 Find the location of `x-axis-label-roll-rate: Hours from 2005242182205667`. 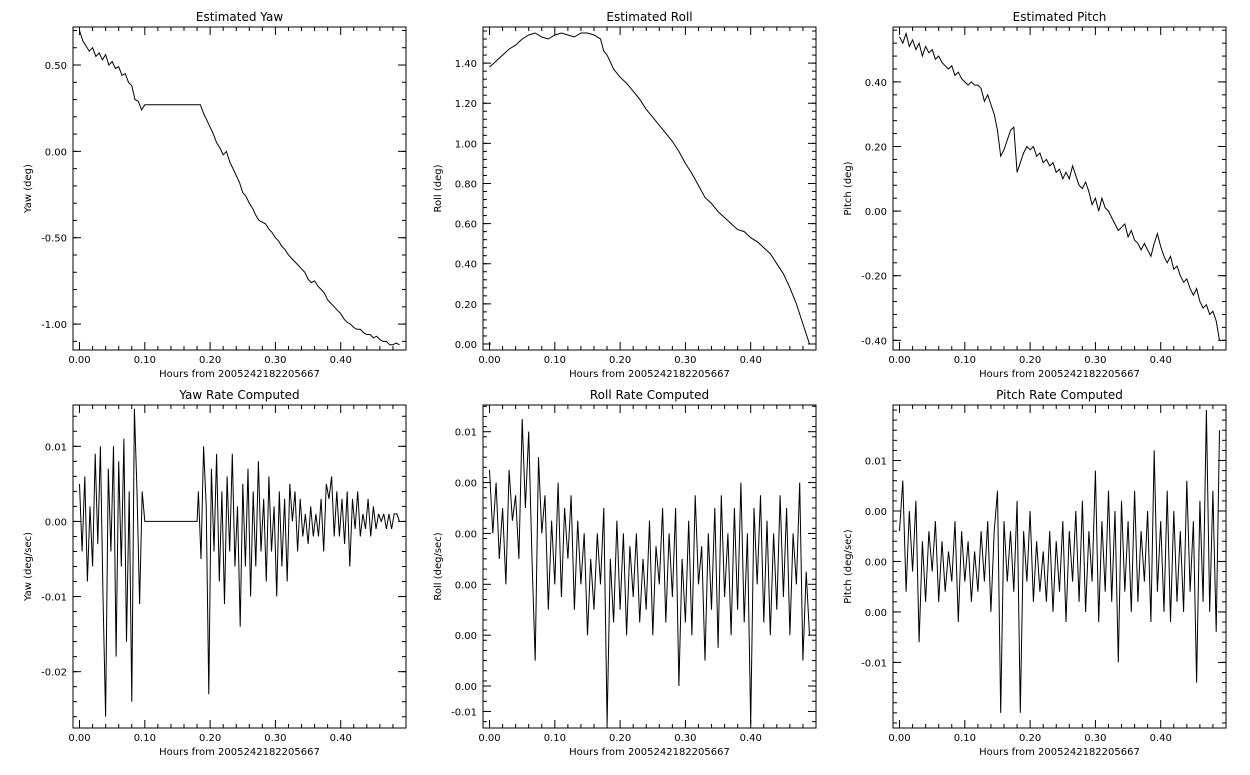

x-axis-label-roll-rate: Hours from 2005242182205667 is located at coordinates (649, 752).